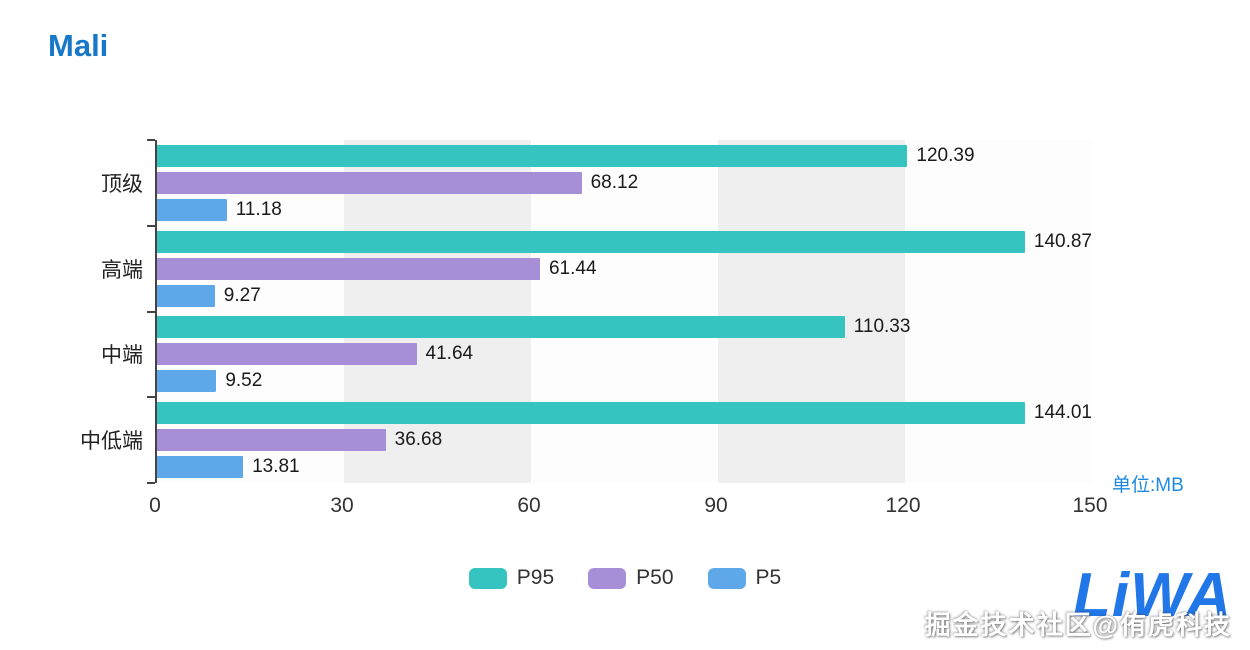  What do you see at coordinates (535, 577) in the screenshot?
I see `legend-label: P95` at bounding box center [535, 577].